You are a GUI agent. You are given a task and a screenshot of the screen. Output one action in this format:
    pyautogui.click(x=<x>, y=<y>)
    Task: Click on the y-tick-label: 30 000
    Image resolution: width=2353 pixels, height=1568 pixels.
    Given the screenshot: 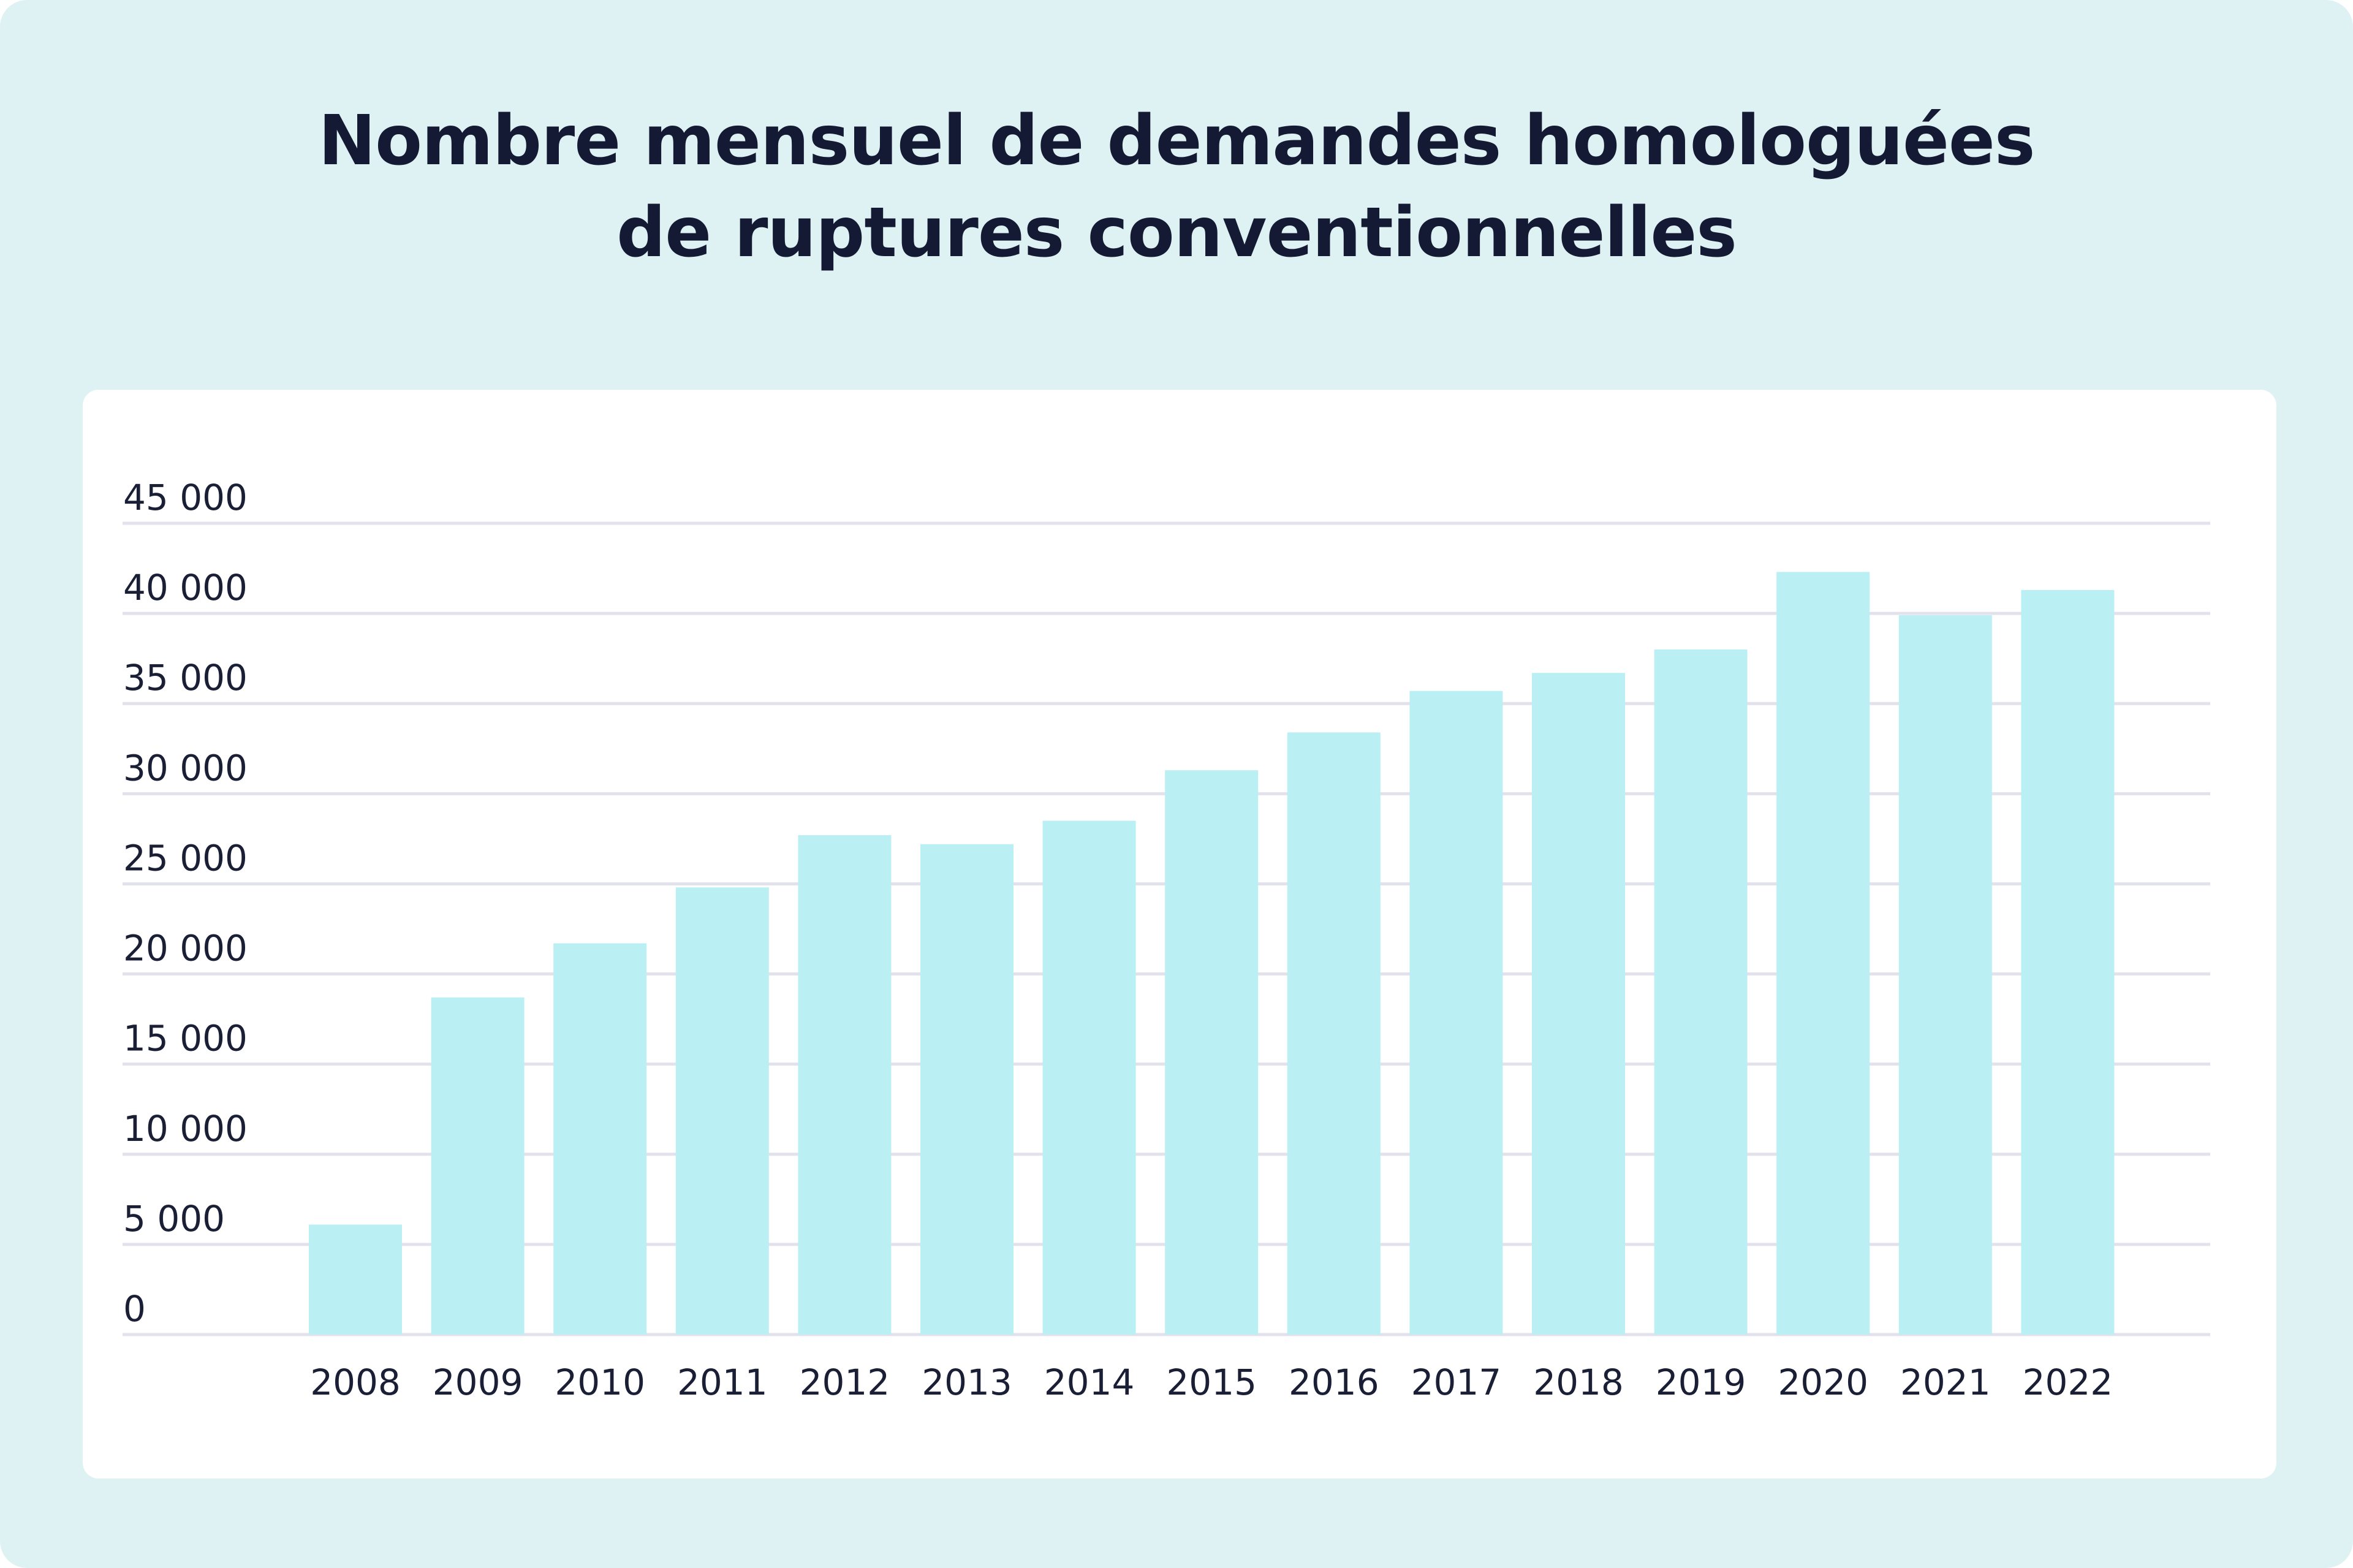 What is the action you would take?
    pyautogui.click(x=185, y=768)
    